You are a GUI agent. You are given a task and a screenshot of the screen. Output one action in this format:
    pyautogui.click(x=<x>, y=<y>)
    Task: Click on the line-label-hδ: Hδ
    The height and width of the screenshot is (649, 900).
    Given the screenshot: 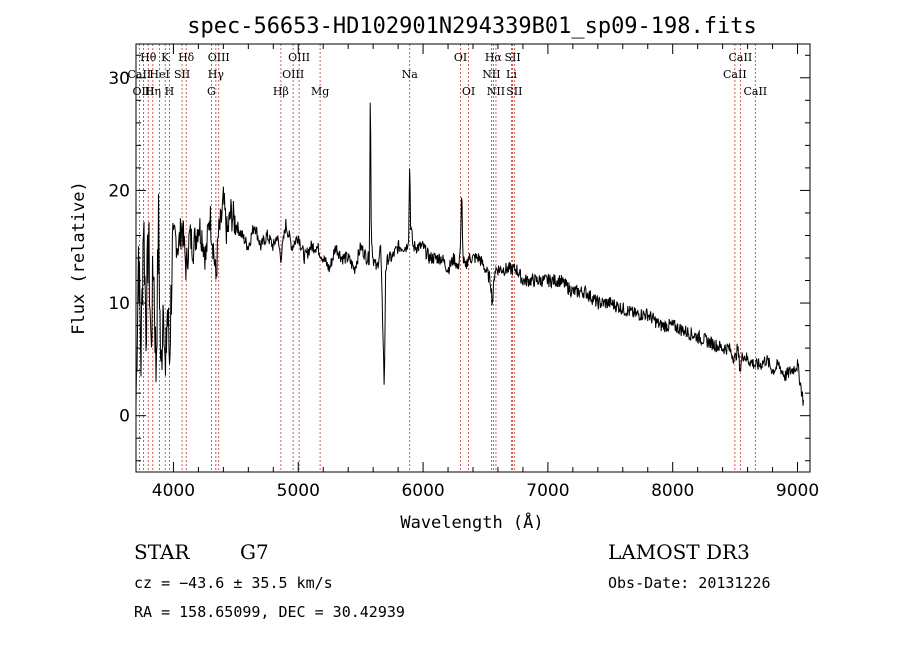 What is the action you would take?
    pyautogui.click(x=186, y=57)
    